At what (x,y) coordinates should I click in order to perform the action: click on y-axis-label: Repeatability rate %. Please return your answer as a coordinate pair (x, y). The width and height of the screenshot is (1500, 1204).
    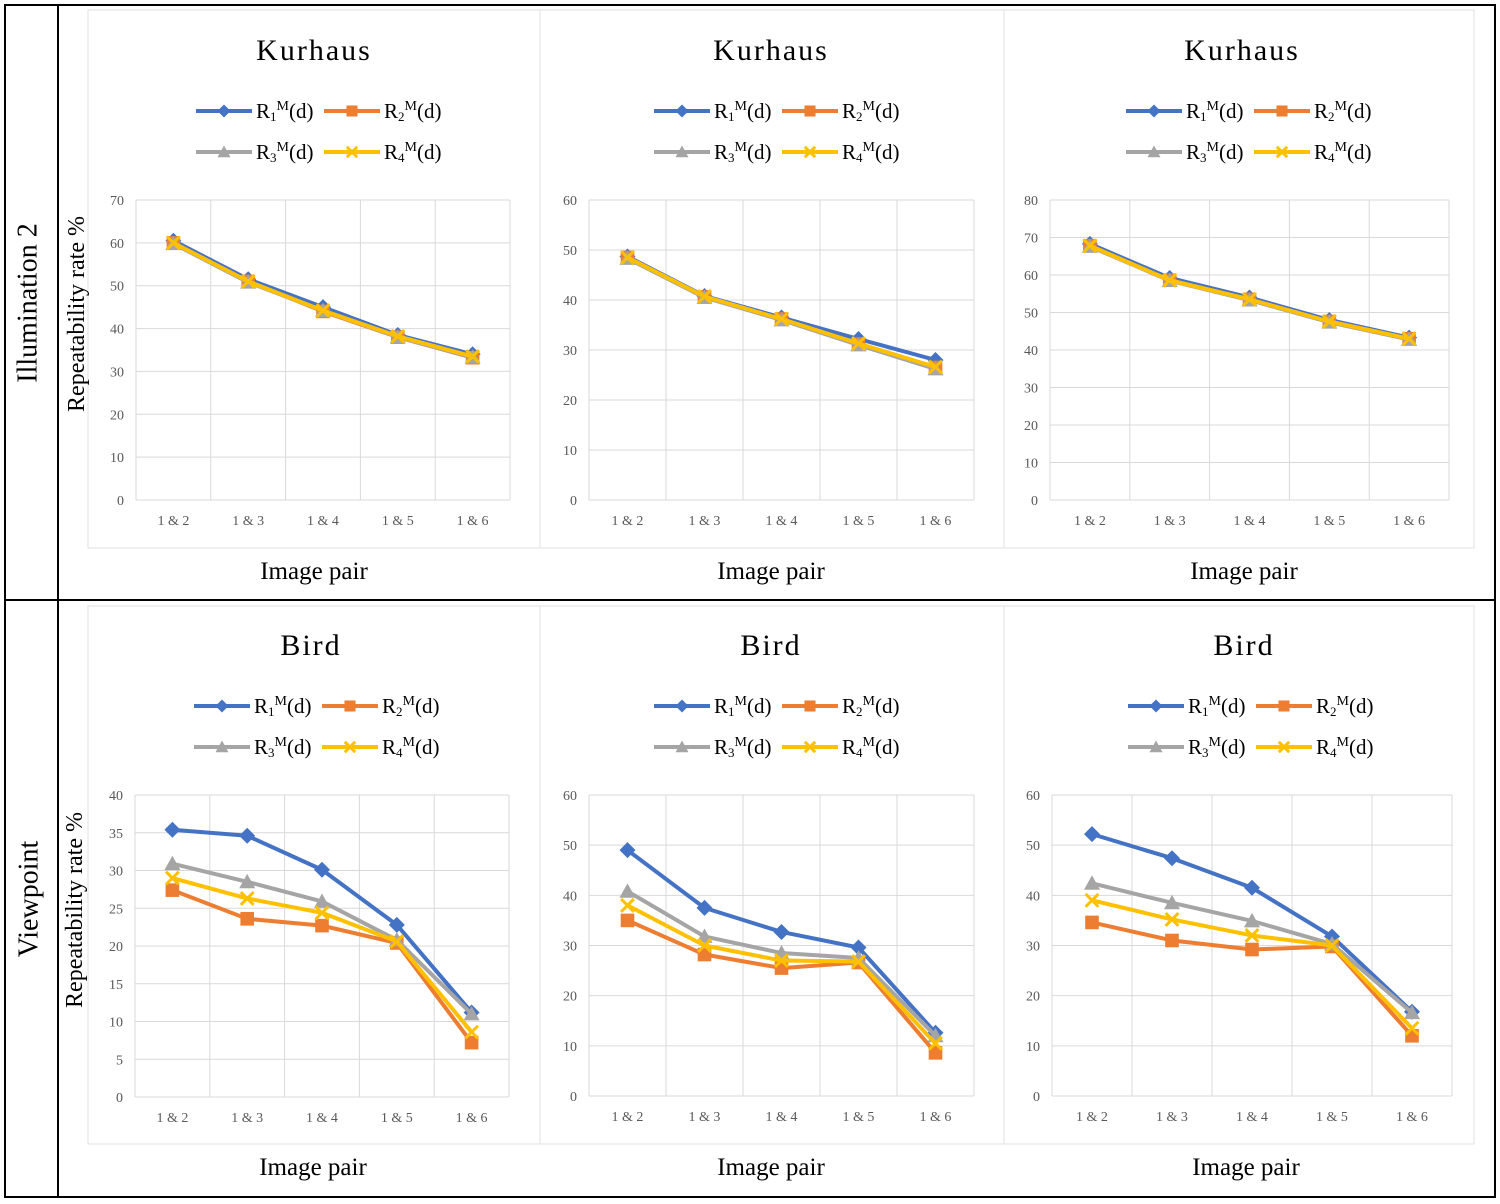
    Looking at the image, I should click on (75, 910).